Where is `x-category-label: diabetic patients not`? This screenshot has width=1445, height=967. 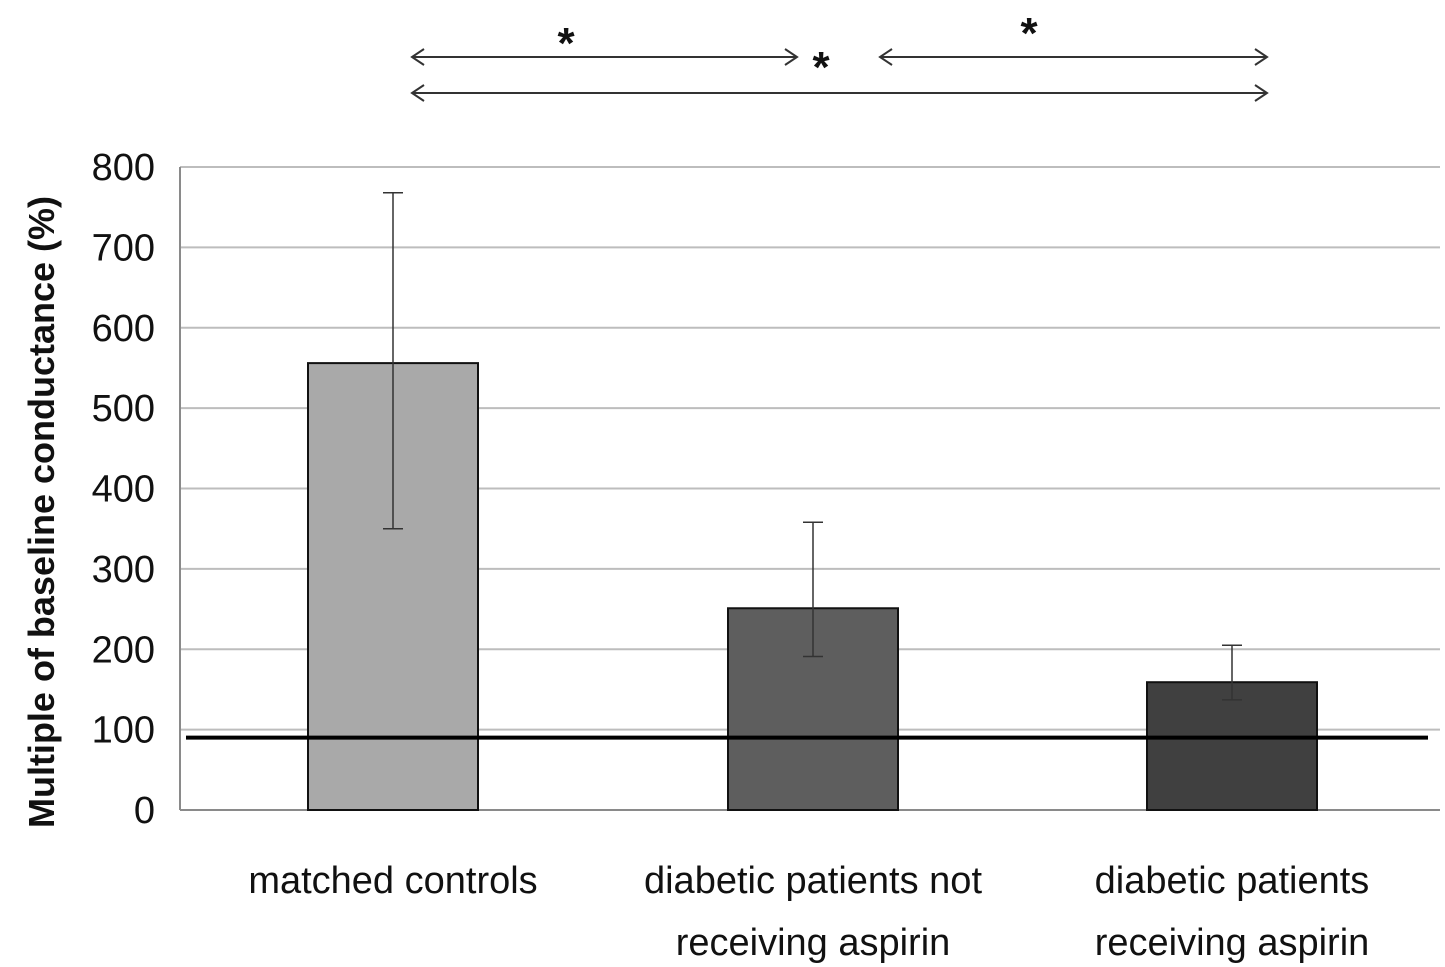 x-category-label: diabetic patients not is located at coordinates (813, 881).